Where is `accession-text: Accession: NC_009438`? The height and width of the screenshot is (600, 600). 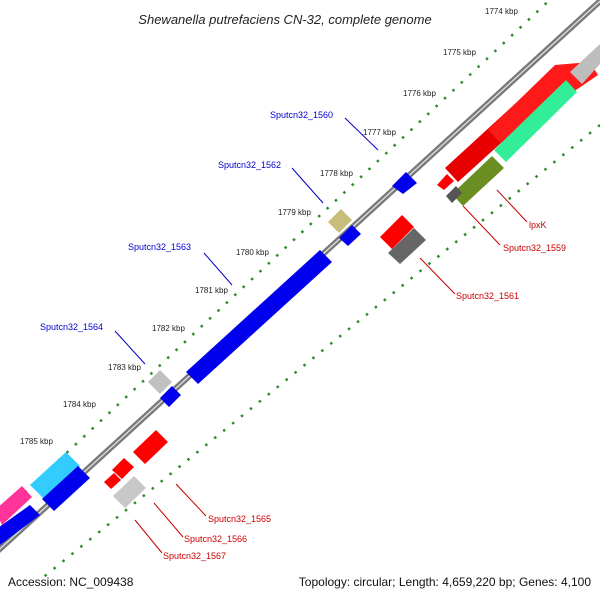 accession-text: Accession: NC_009438 is located at coordinates (71, 582).